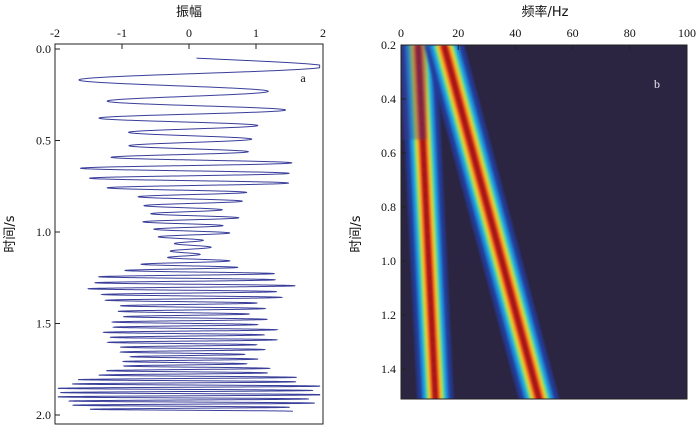 The width and height of the screenshot is (700, 432). Describe the element at coordinates (630, 33) in the screenshot. I see `panel-b-xtick-label: 80` at that location.